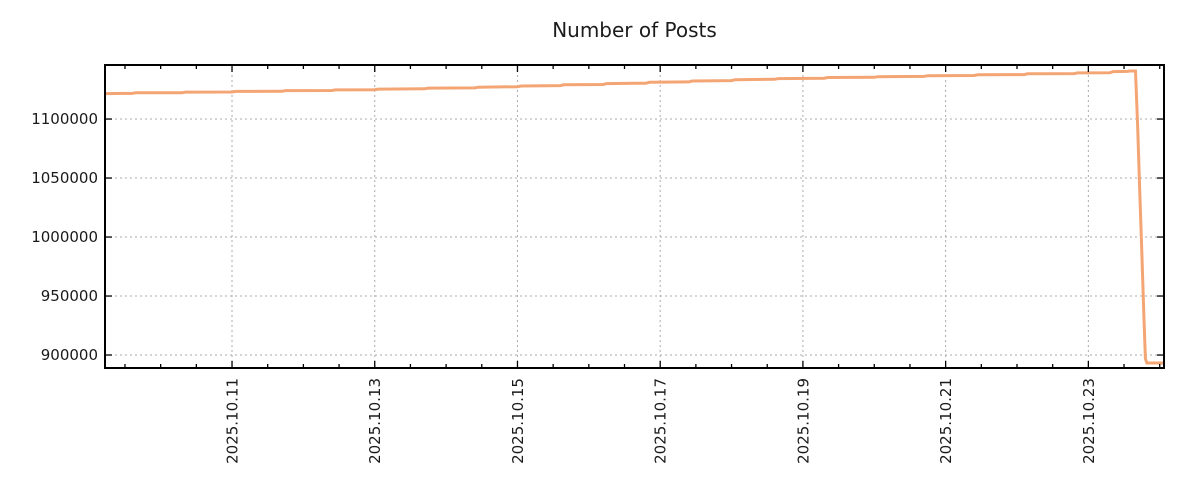 The width and height of the screenshot is (1200, 500). What do you see at coordinates (634, 30) in the screenshot?
I see `chart-title: Number of Posts` at bounding box center [634, 30].